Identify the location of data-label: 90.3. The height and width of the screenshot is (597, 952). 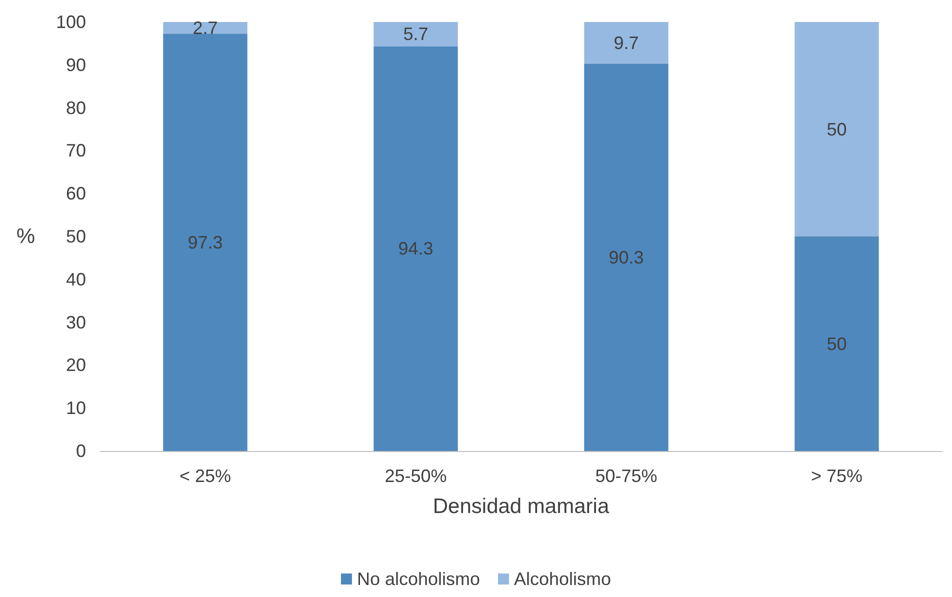
(626, 257).